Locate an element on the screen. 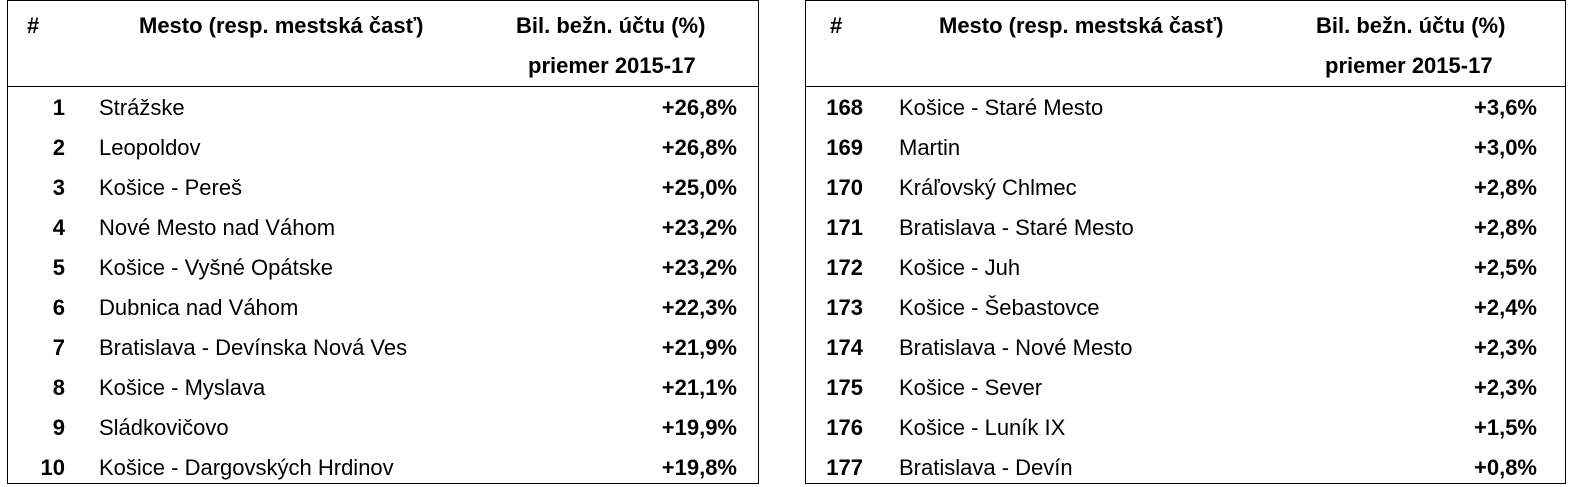  table-row: 174 Bratislava - Nové Mesto +2,3% is located at coordinates (1185, 347).